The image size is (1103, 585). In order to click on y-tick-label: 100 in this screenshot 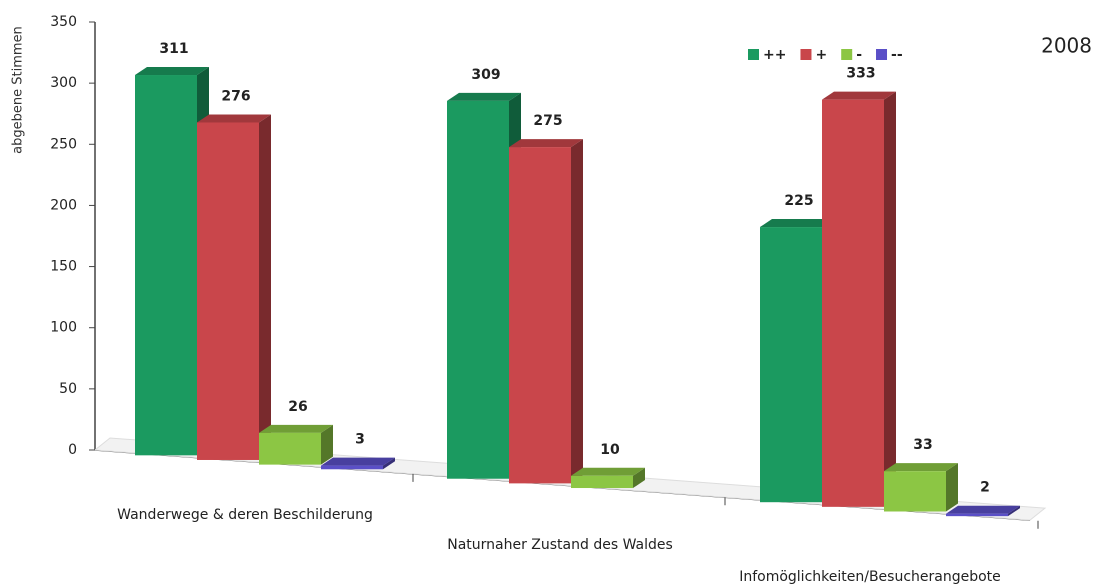, I will do `click(63, 328)`.